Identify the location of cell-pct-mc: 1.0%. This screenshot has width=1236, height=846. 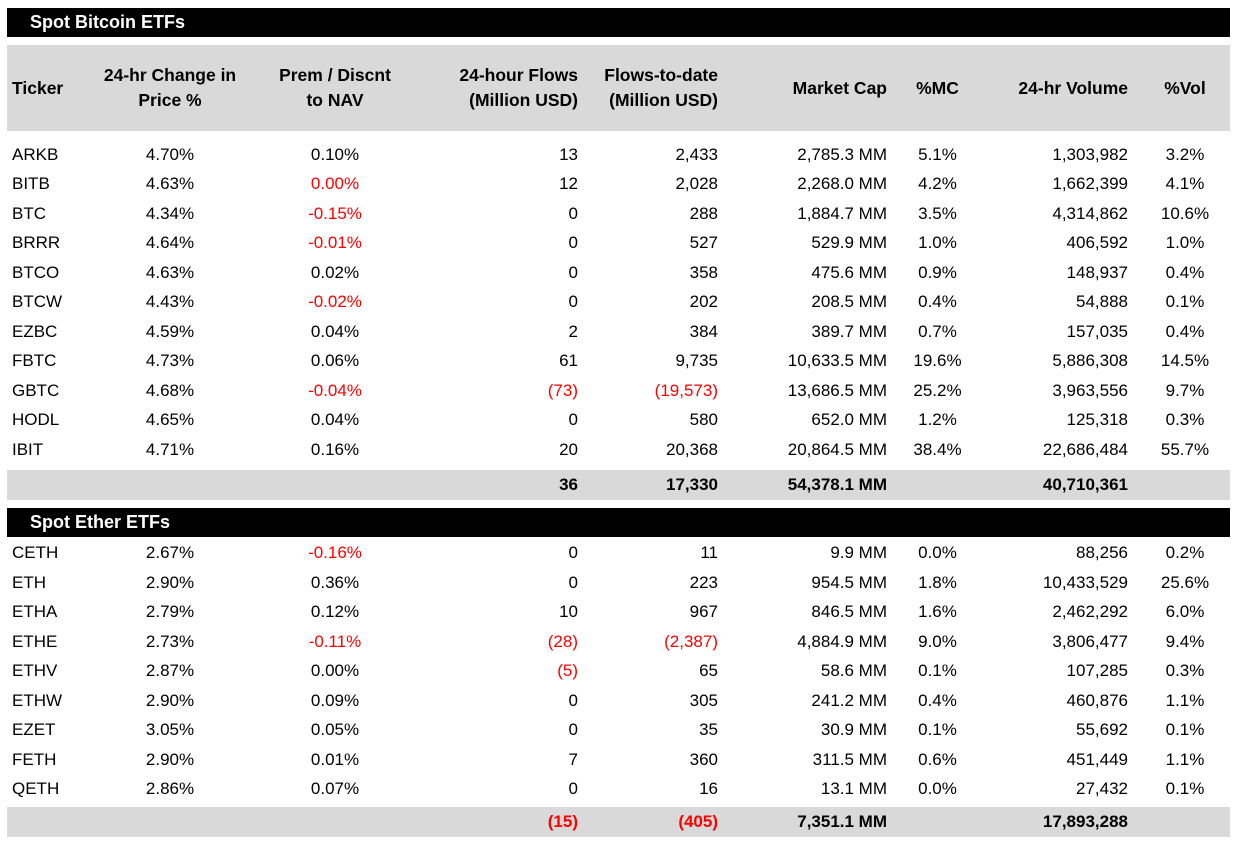
(937, 243).